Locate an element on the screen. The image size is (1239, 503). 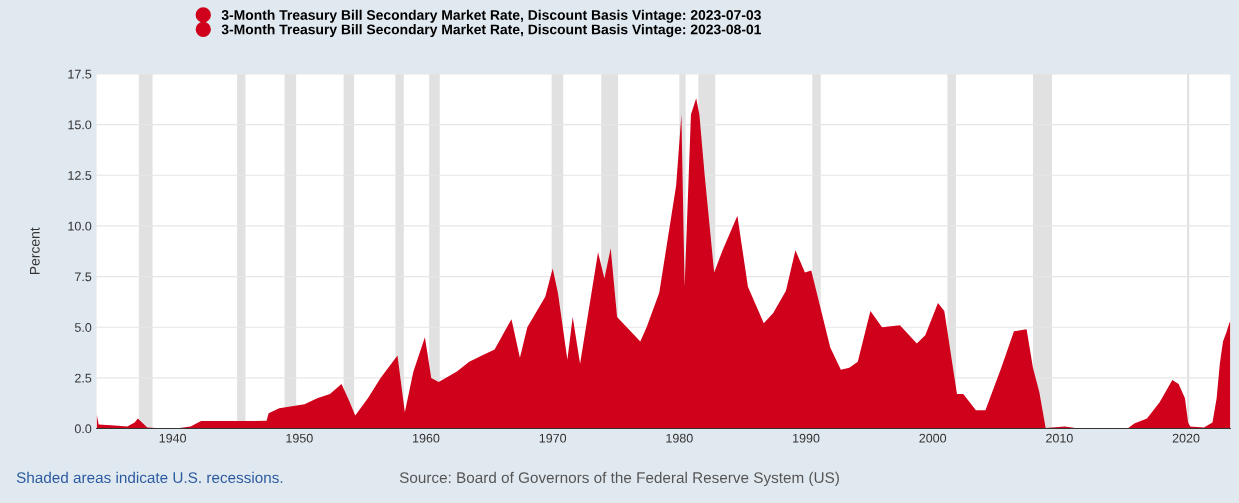
y-tick-label: 12.5 is located at coordinates (80, 175).